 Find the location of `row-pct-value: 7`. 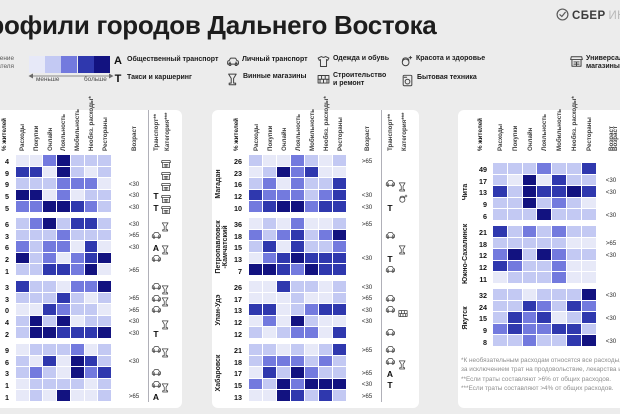

row-pct-value: 7 is located at coordinates (240, 271).